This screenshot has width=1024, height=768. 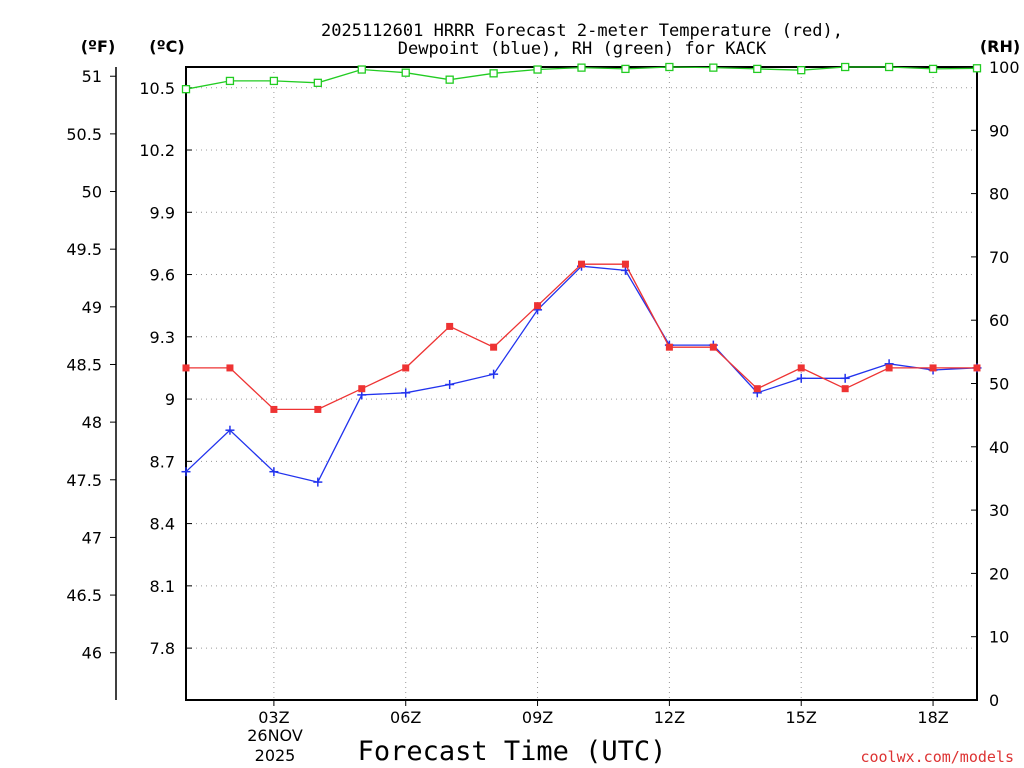 What do you see at coordinates (999, 510) in the screenshot?
I see `rh-tick-label: 30` at bounding box center [999, 510].